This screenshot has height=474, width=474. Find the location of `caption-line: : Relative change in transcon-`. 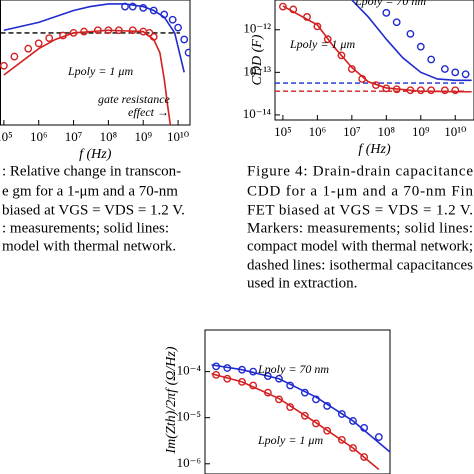

caption-line: : Relative change in transcon- is located at coordinates (91, 171).